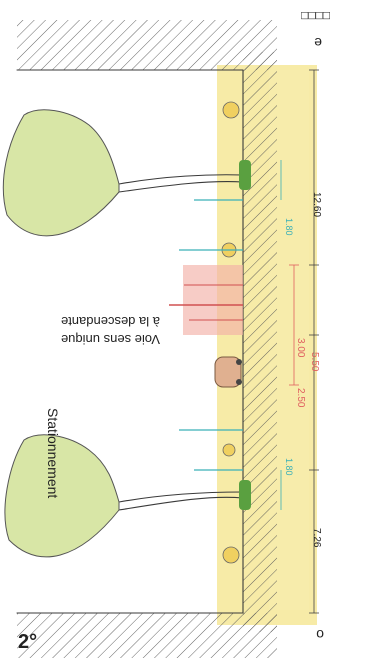 This screenshot has height=670, width=369. What do you see at coordinates (318, 43) in the screenshot?
I see `edge-right-label: e` at bounding box center [318, 43].